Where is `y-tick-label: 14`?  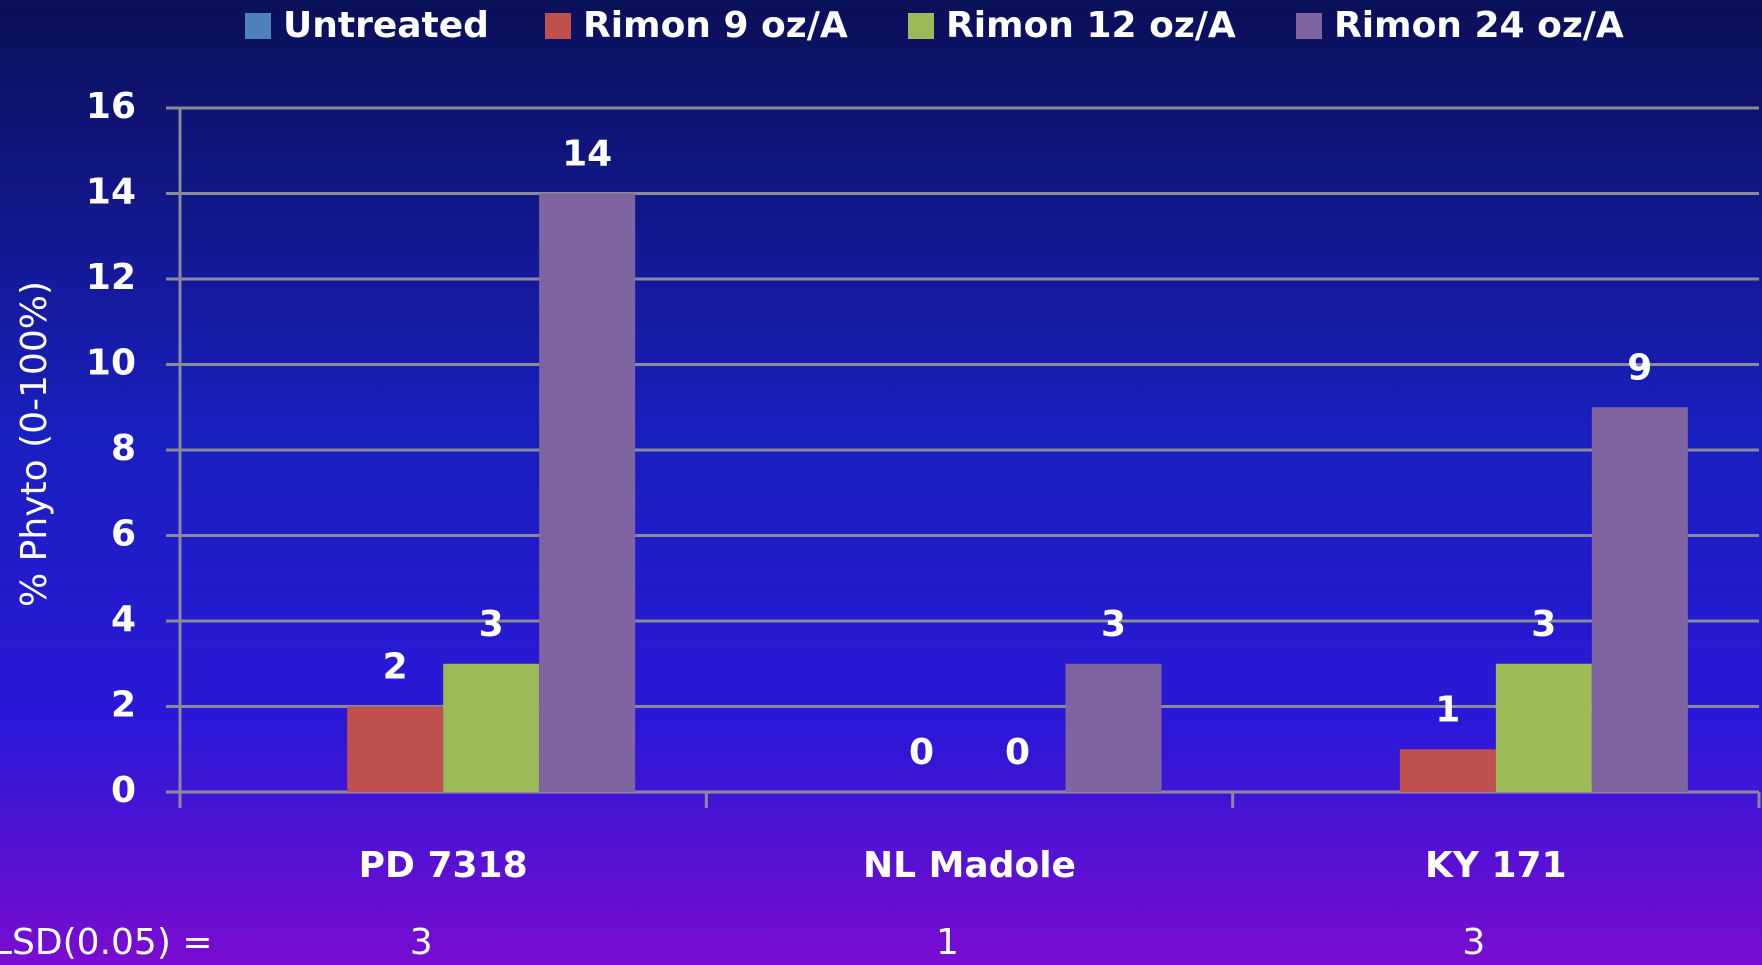
y-tick-label: 14 is located at coordinates (111, 192).